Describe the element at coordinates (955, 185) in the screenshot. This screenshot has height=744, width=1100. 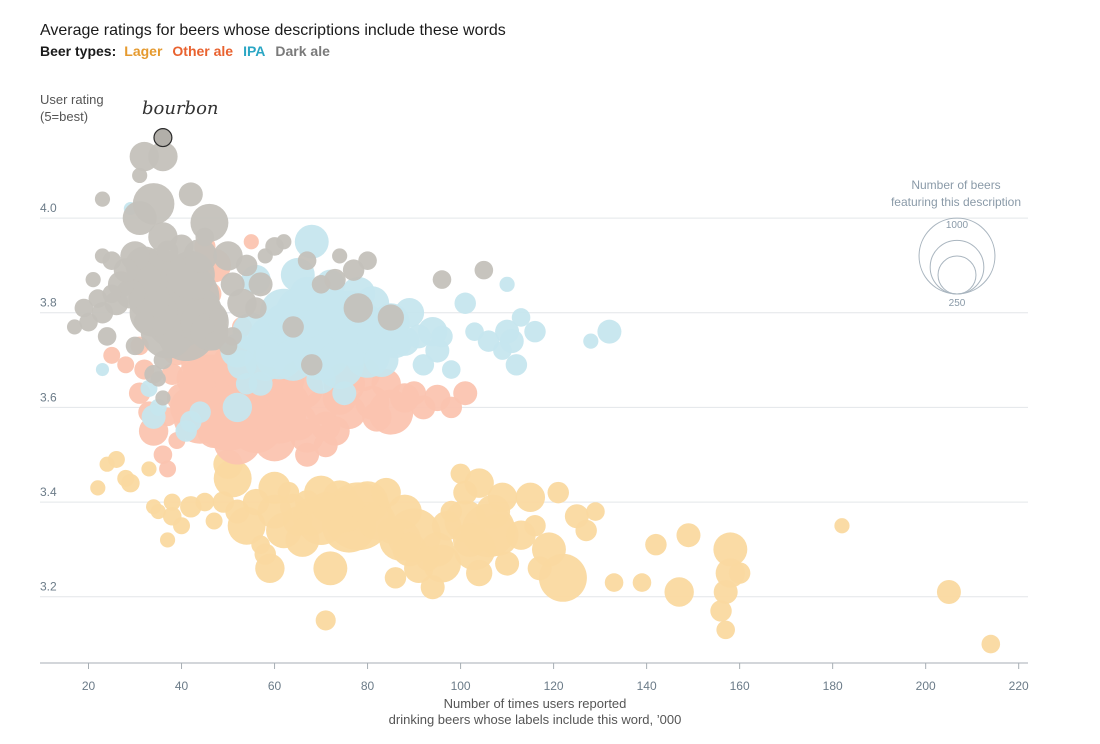
I see `size-legend-title-line-1: Number of beers` at that location.